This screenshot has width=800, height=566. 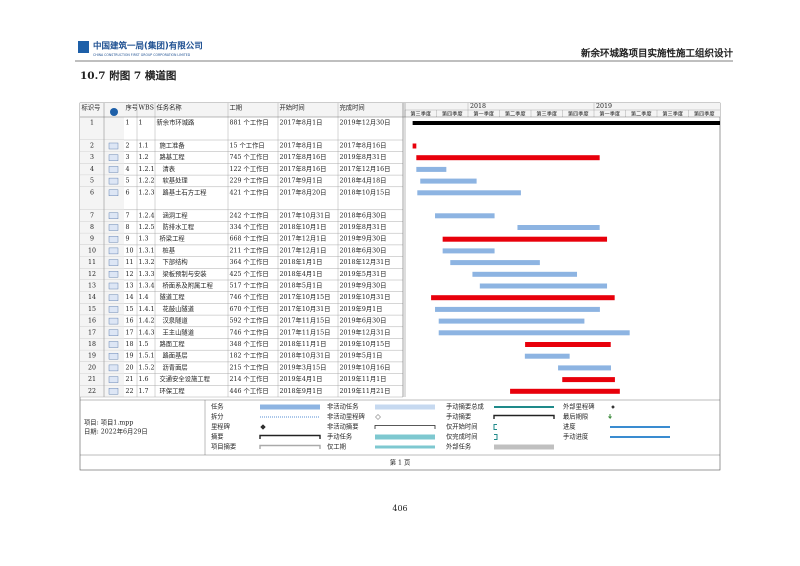 I want to click on task-finish: 2019年11月21日, so click(x=365, y=390).